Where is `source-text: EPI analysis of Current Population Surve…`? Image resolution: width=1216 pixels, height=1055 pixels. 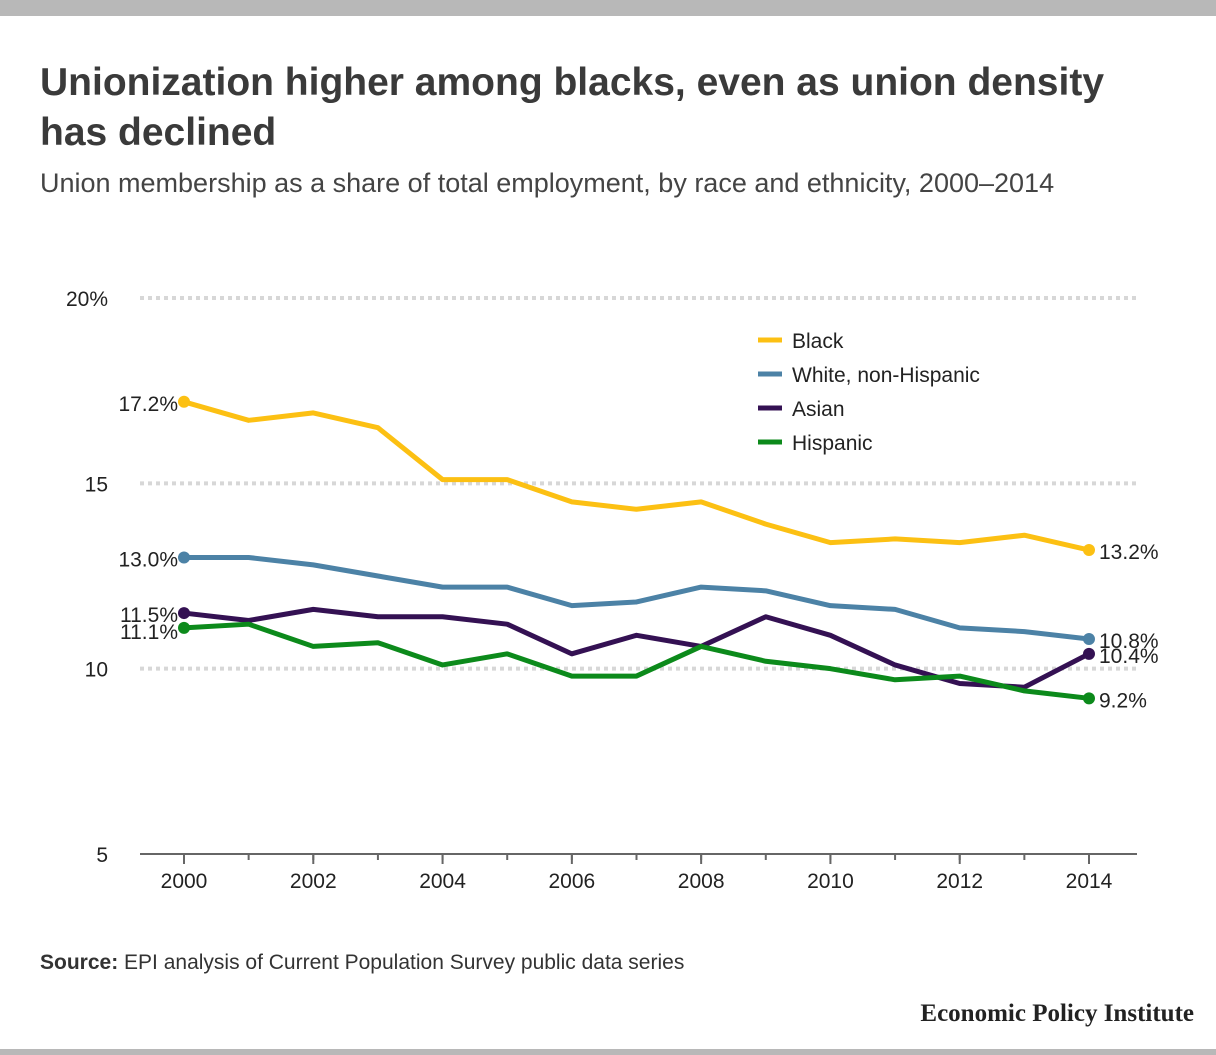 source-text: EPI analysis of Current Population Surve… is located at coordinates (404, 962).